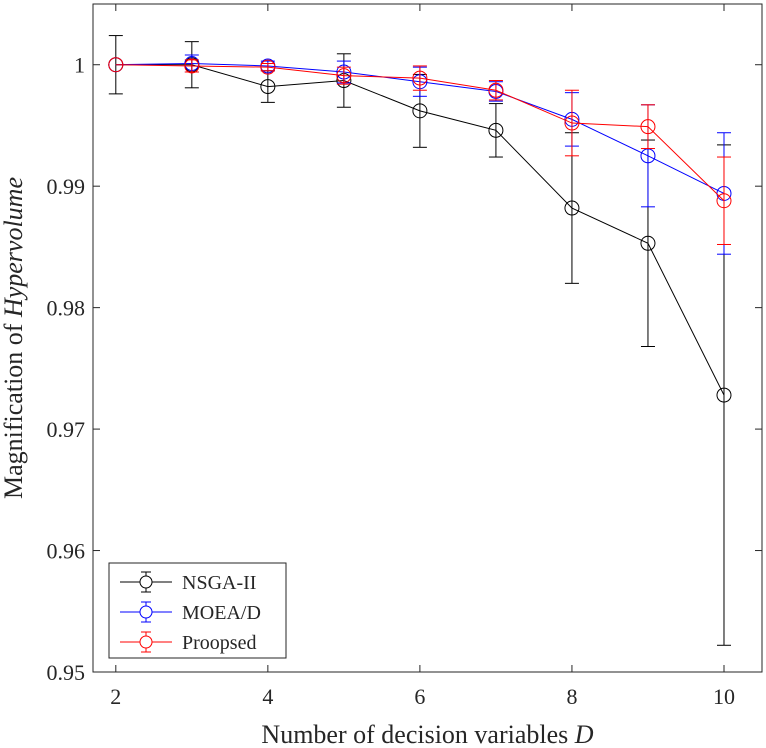 Image resolution: width=766 pixels, height=748 pixels. Describe the element at coordinates (66, 551) in the screenshot. I see `y-tick-label: 0.96` at that location.